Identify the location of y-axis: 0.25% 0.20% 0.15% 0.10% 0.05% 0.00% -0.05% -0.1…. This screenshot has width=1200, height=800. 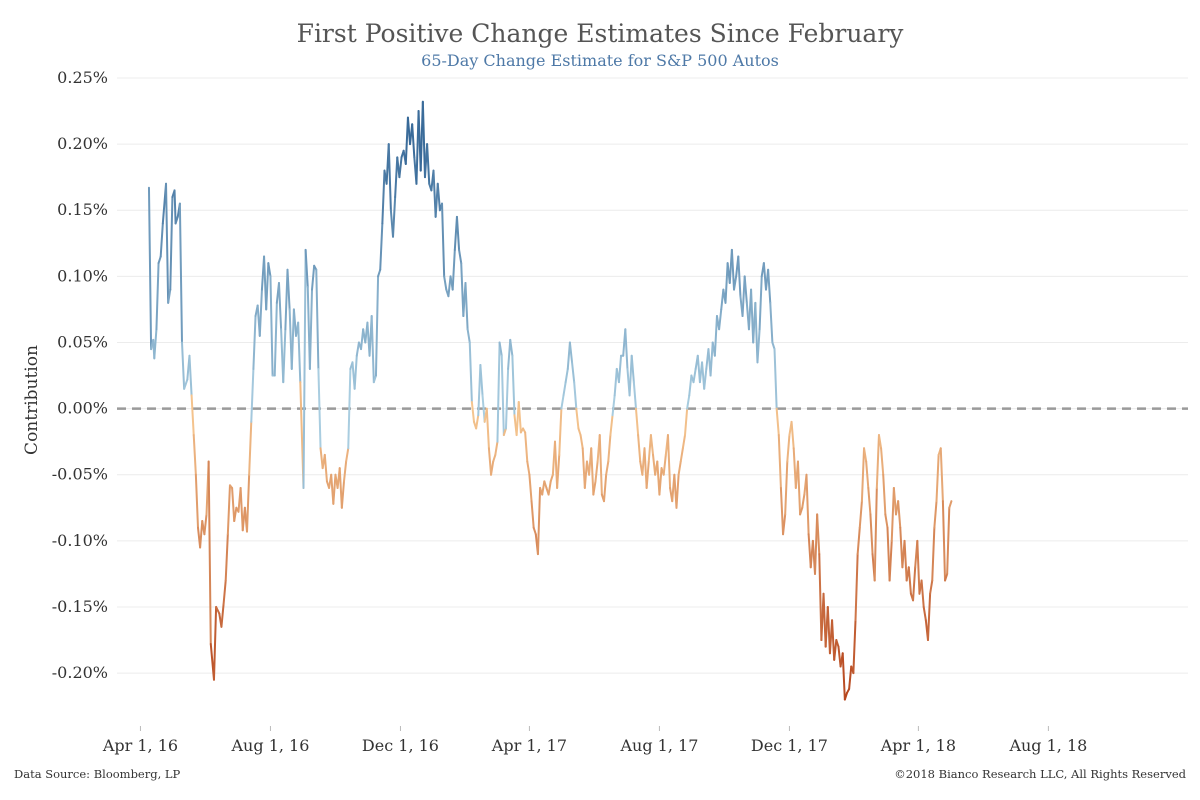
(80, 375).